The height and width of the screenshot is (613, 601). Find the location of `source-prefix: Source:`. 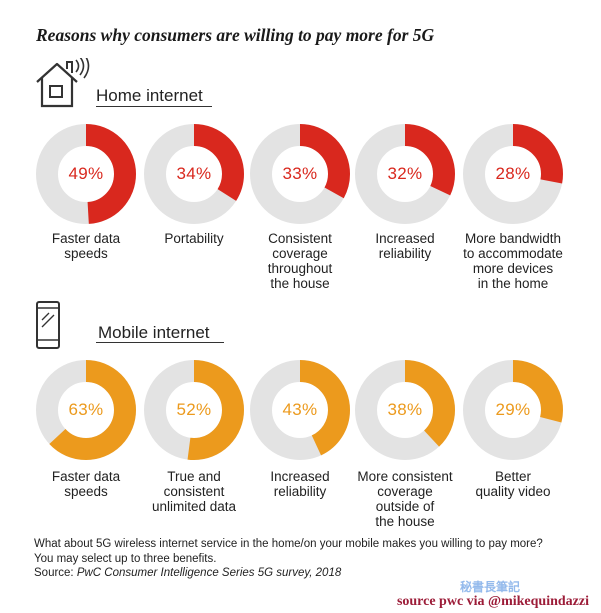

source-prefix: Source: is located at coordinates (55, 573).